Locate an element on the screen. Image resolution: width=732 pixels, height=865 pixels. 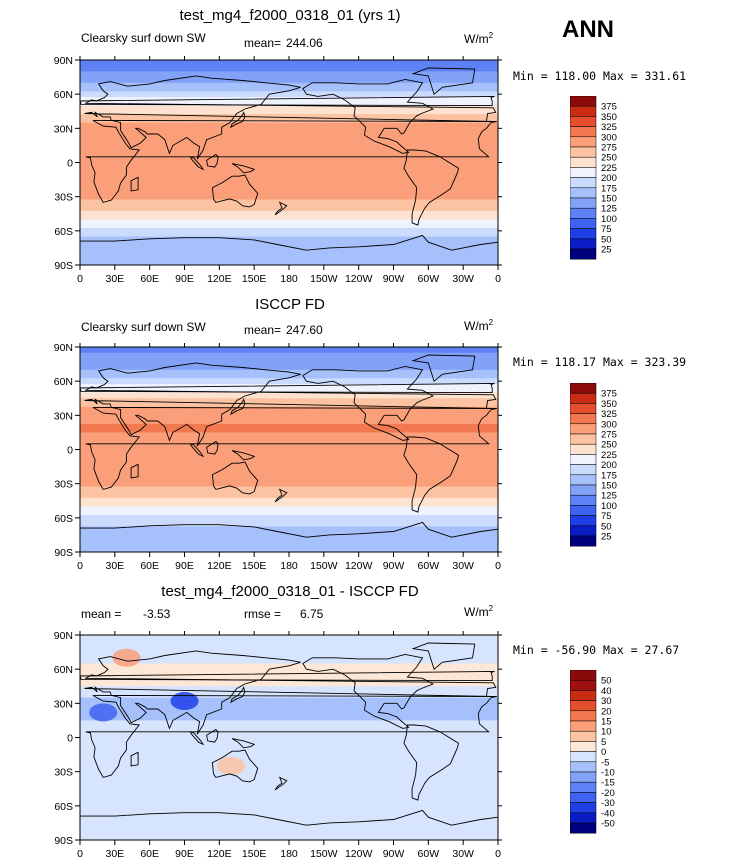
coastline-madagascar is located at coordinates (134, 471).